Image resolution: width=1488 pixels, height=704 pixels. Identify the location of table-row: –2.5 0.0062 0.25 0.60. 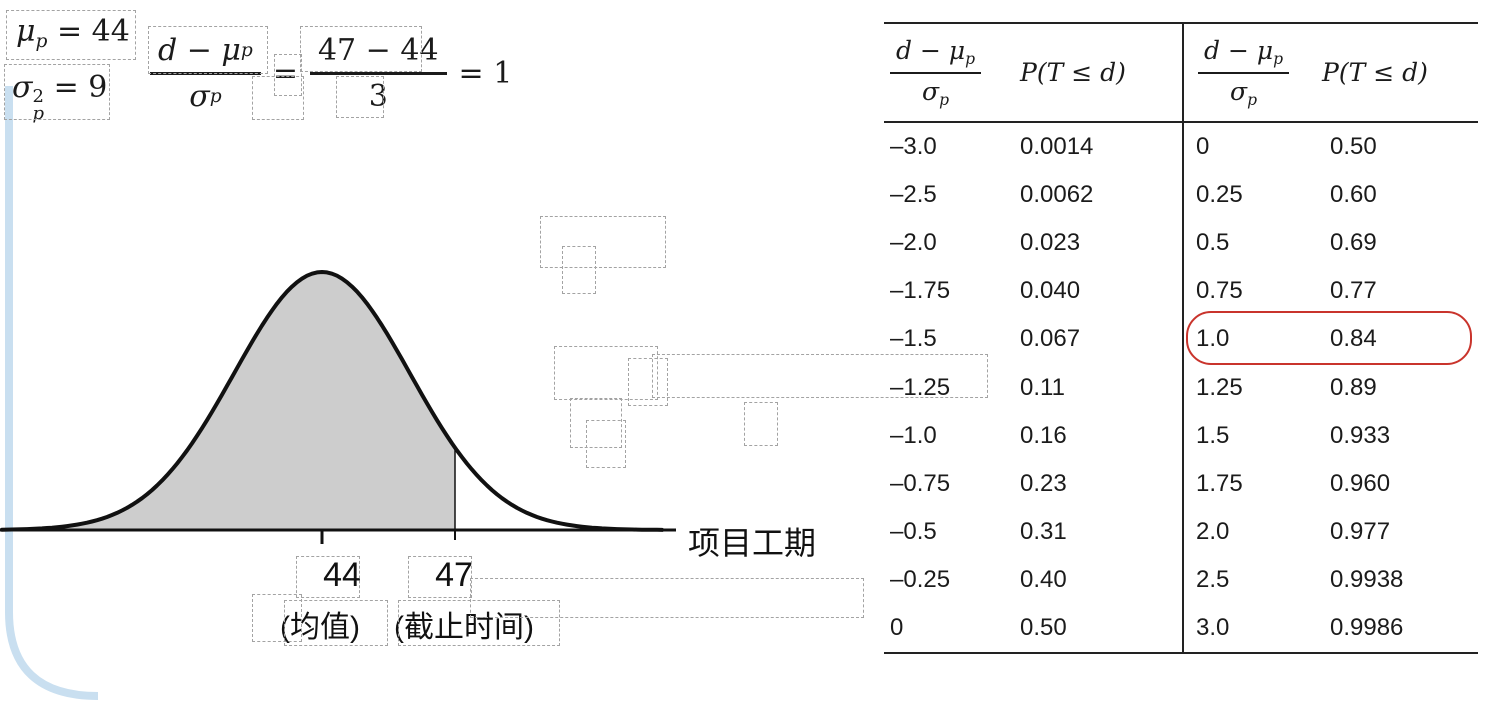
(1181, 195).